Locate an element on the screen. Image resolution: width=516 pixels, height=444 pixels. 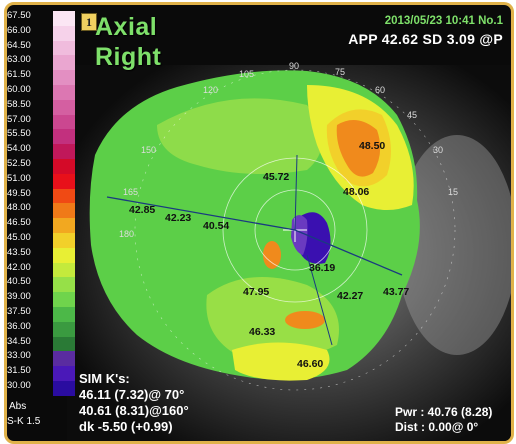
map-value: 42.23 is located at coordinates (178, 218).